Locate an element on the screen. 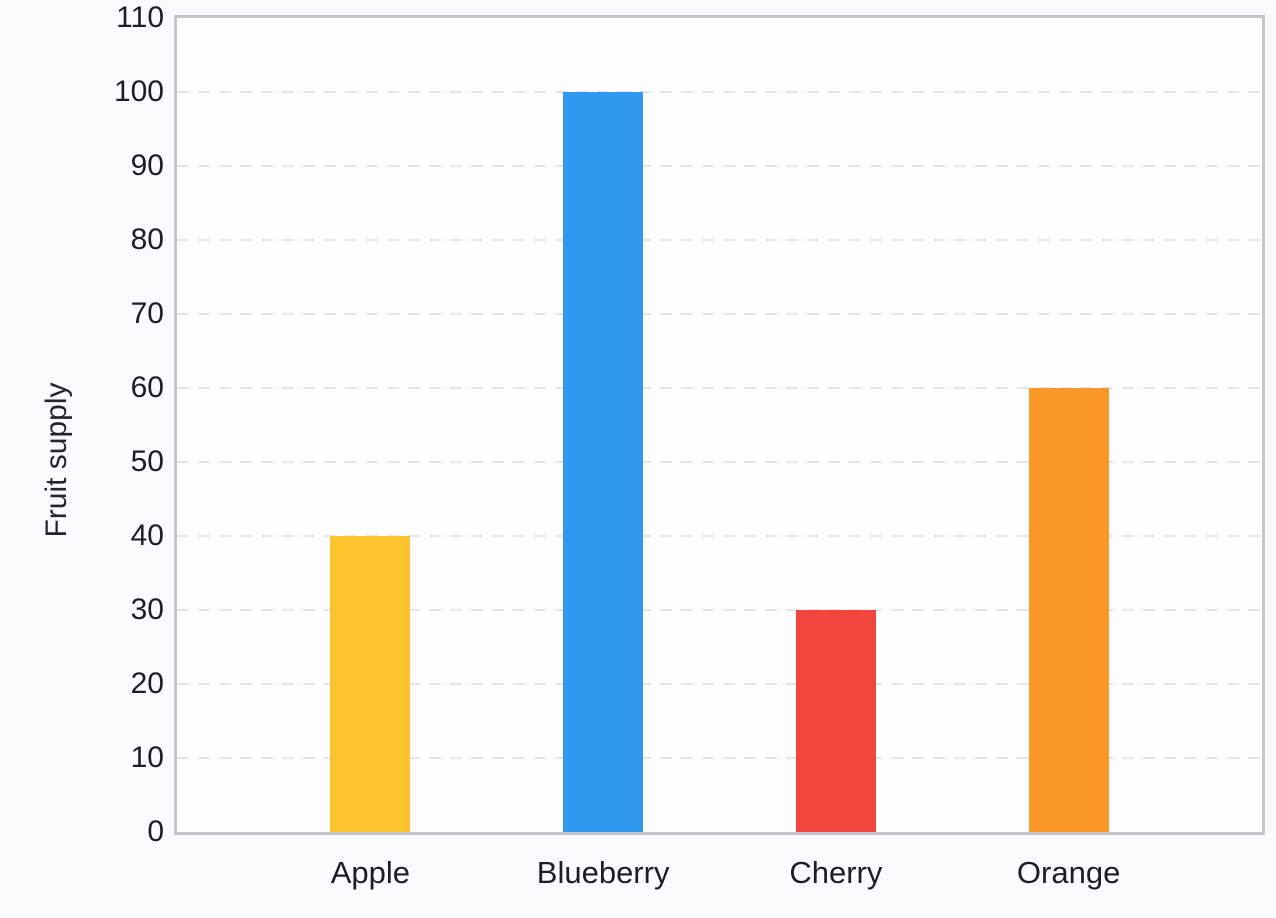  x-tick-label-blueberry: Blueberry is located at coordinates (603, 872).